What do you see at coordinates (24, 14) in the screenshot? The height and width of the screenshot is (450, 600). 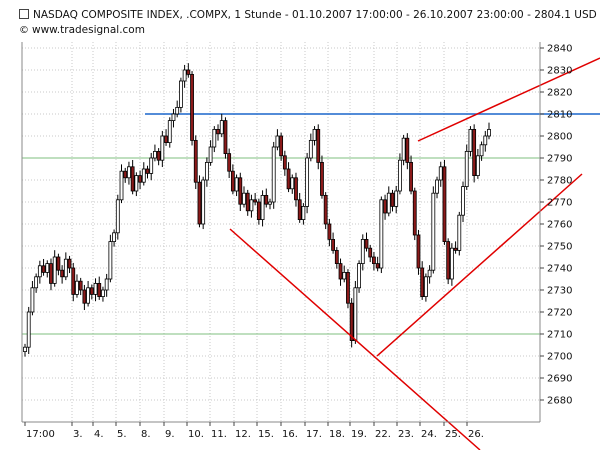 I see `chart-checkbox-icon` at bounding box center [24, 14].